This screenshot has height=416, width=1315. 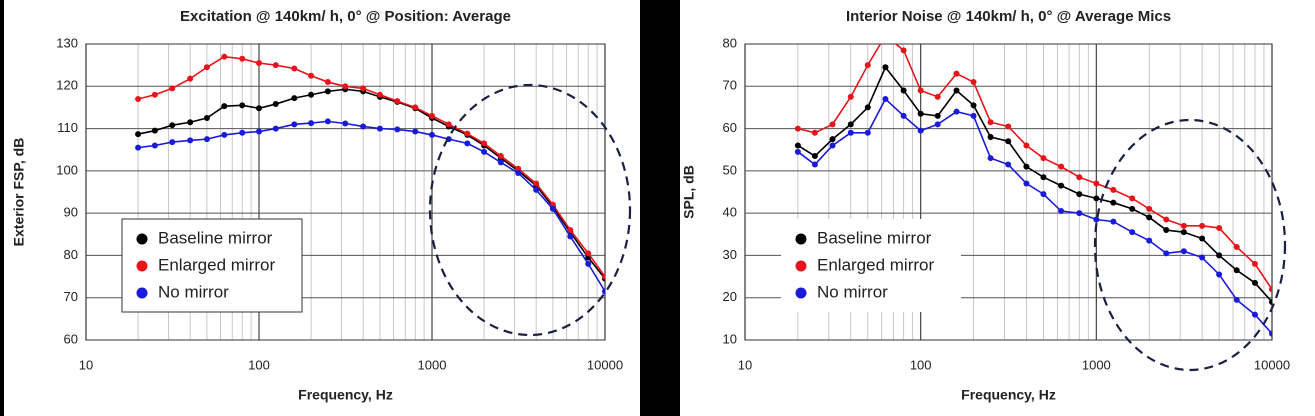 What do you see at coordinates (193, 291) in the screenshot?
I see `legend-label: No mirror` at bounding box center [193, 291].